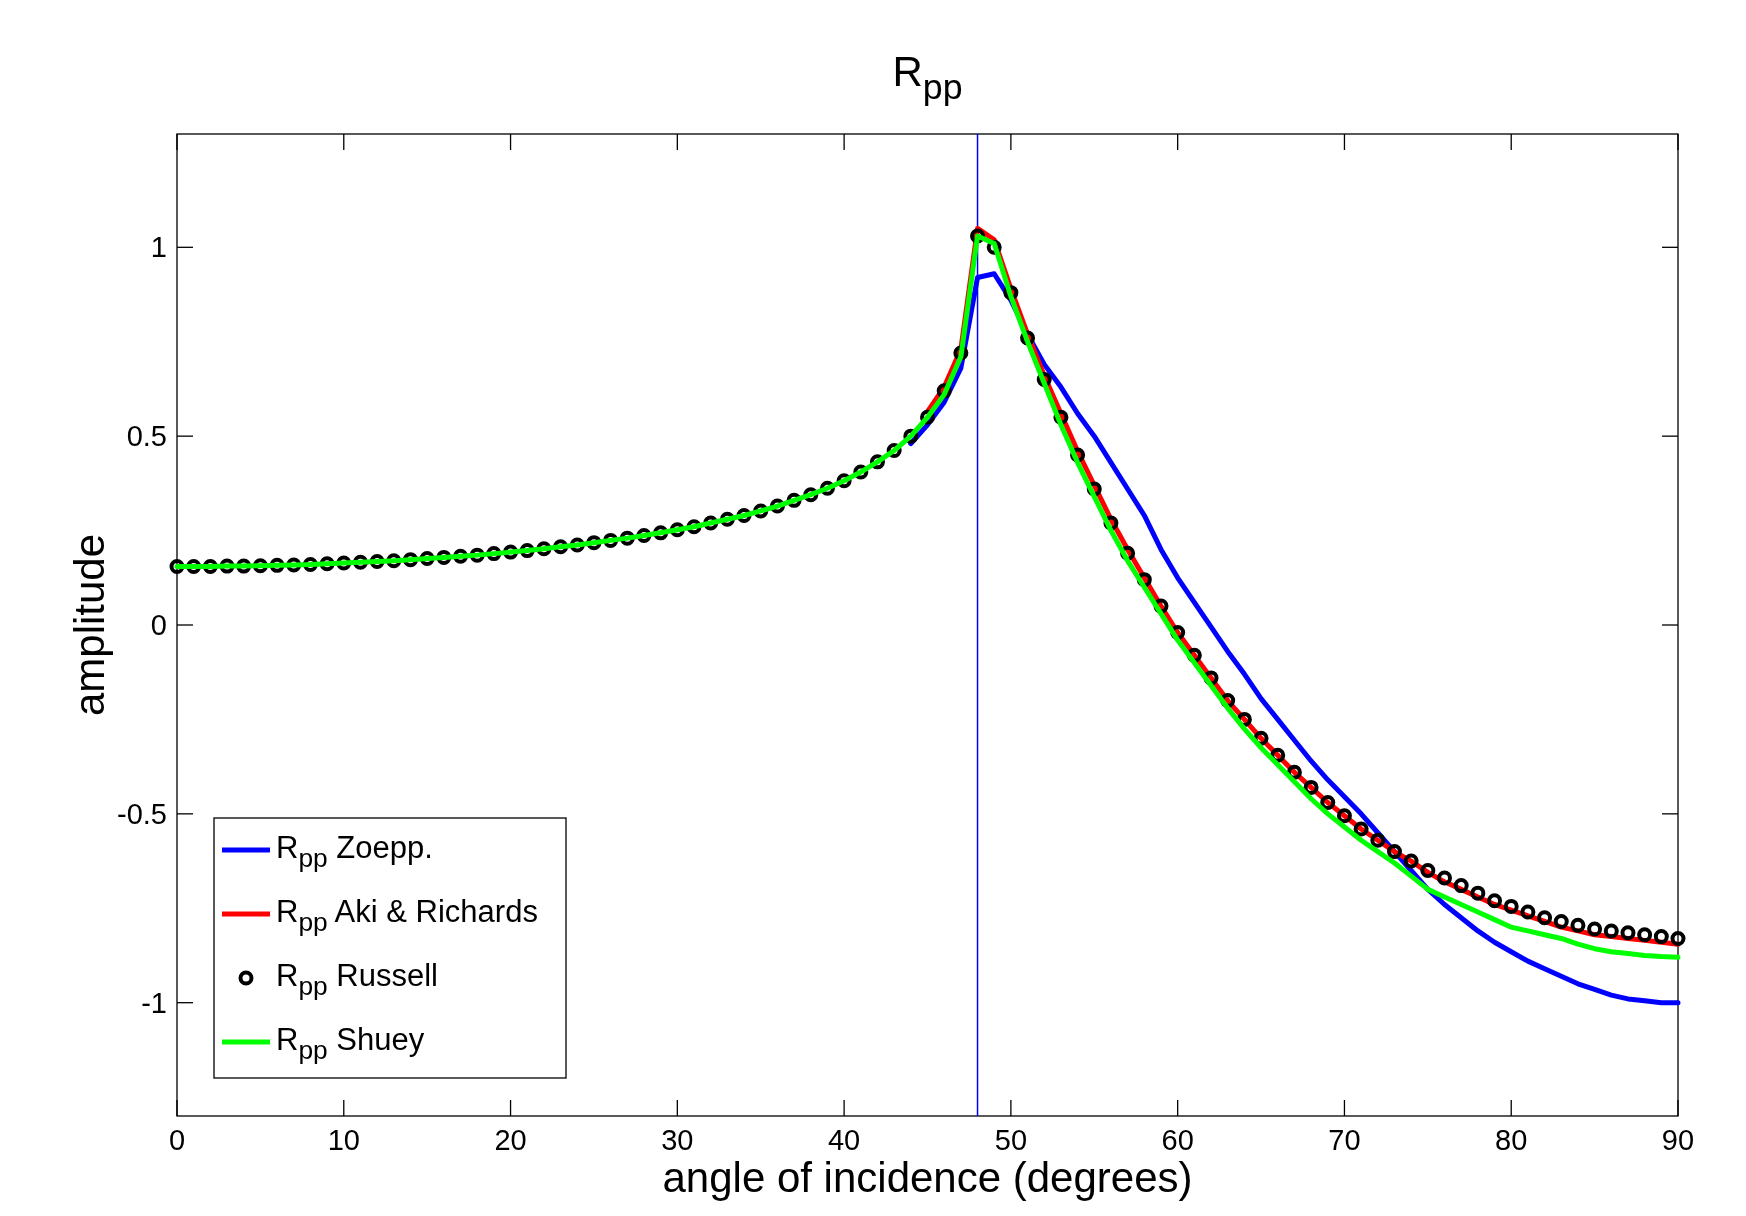 This screenshot has height=1216, width=1746. Describe the element at coordinates (1344, 1140) in the screenshot. I see `x-tick-label: 70` at that location.